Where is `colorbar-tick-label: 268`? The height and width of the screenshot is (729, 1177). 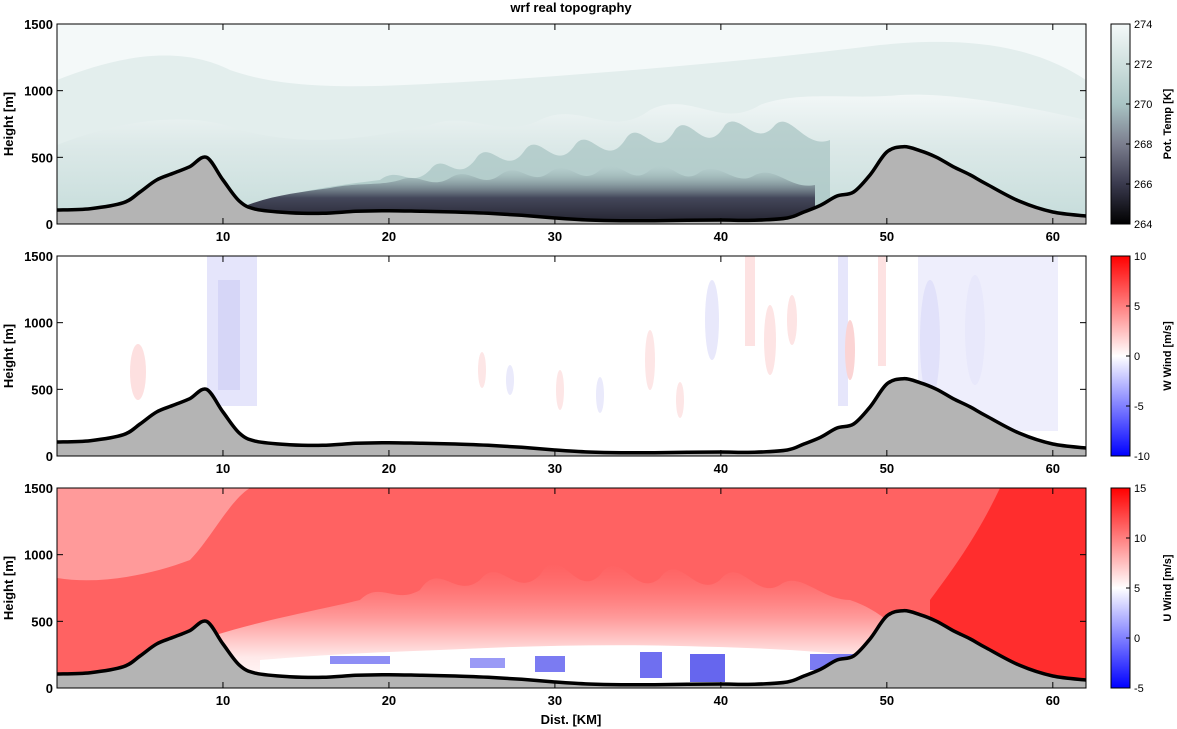 colorbar-tick-label: 268 is located at coordinates (1143, 145).